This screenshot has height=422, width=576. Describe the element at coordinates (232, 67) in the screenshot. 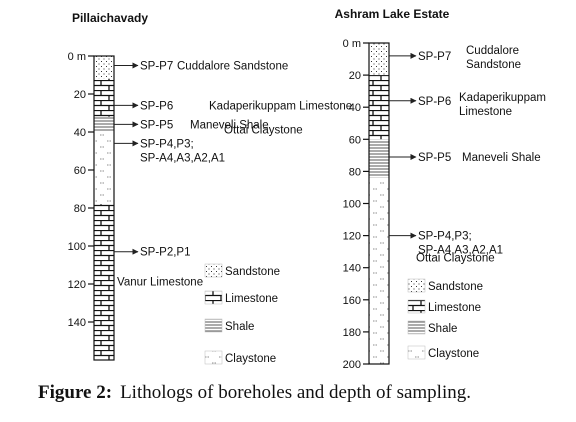

I see `formation-label: Cuddalore Sandstone` at that location.